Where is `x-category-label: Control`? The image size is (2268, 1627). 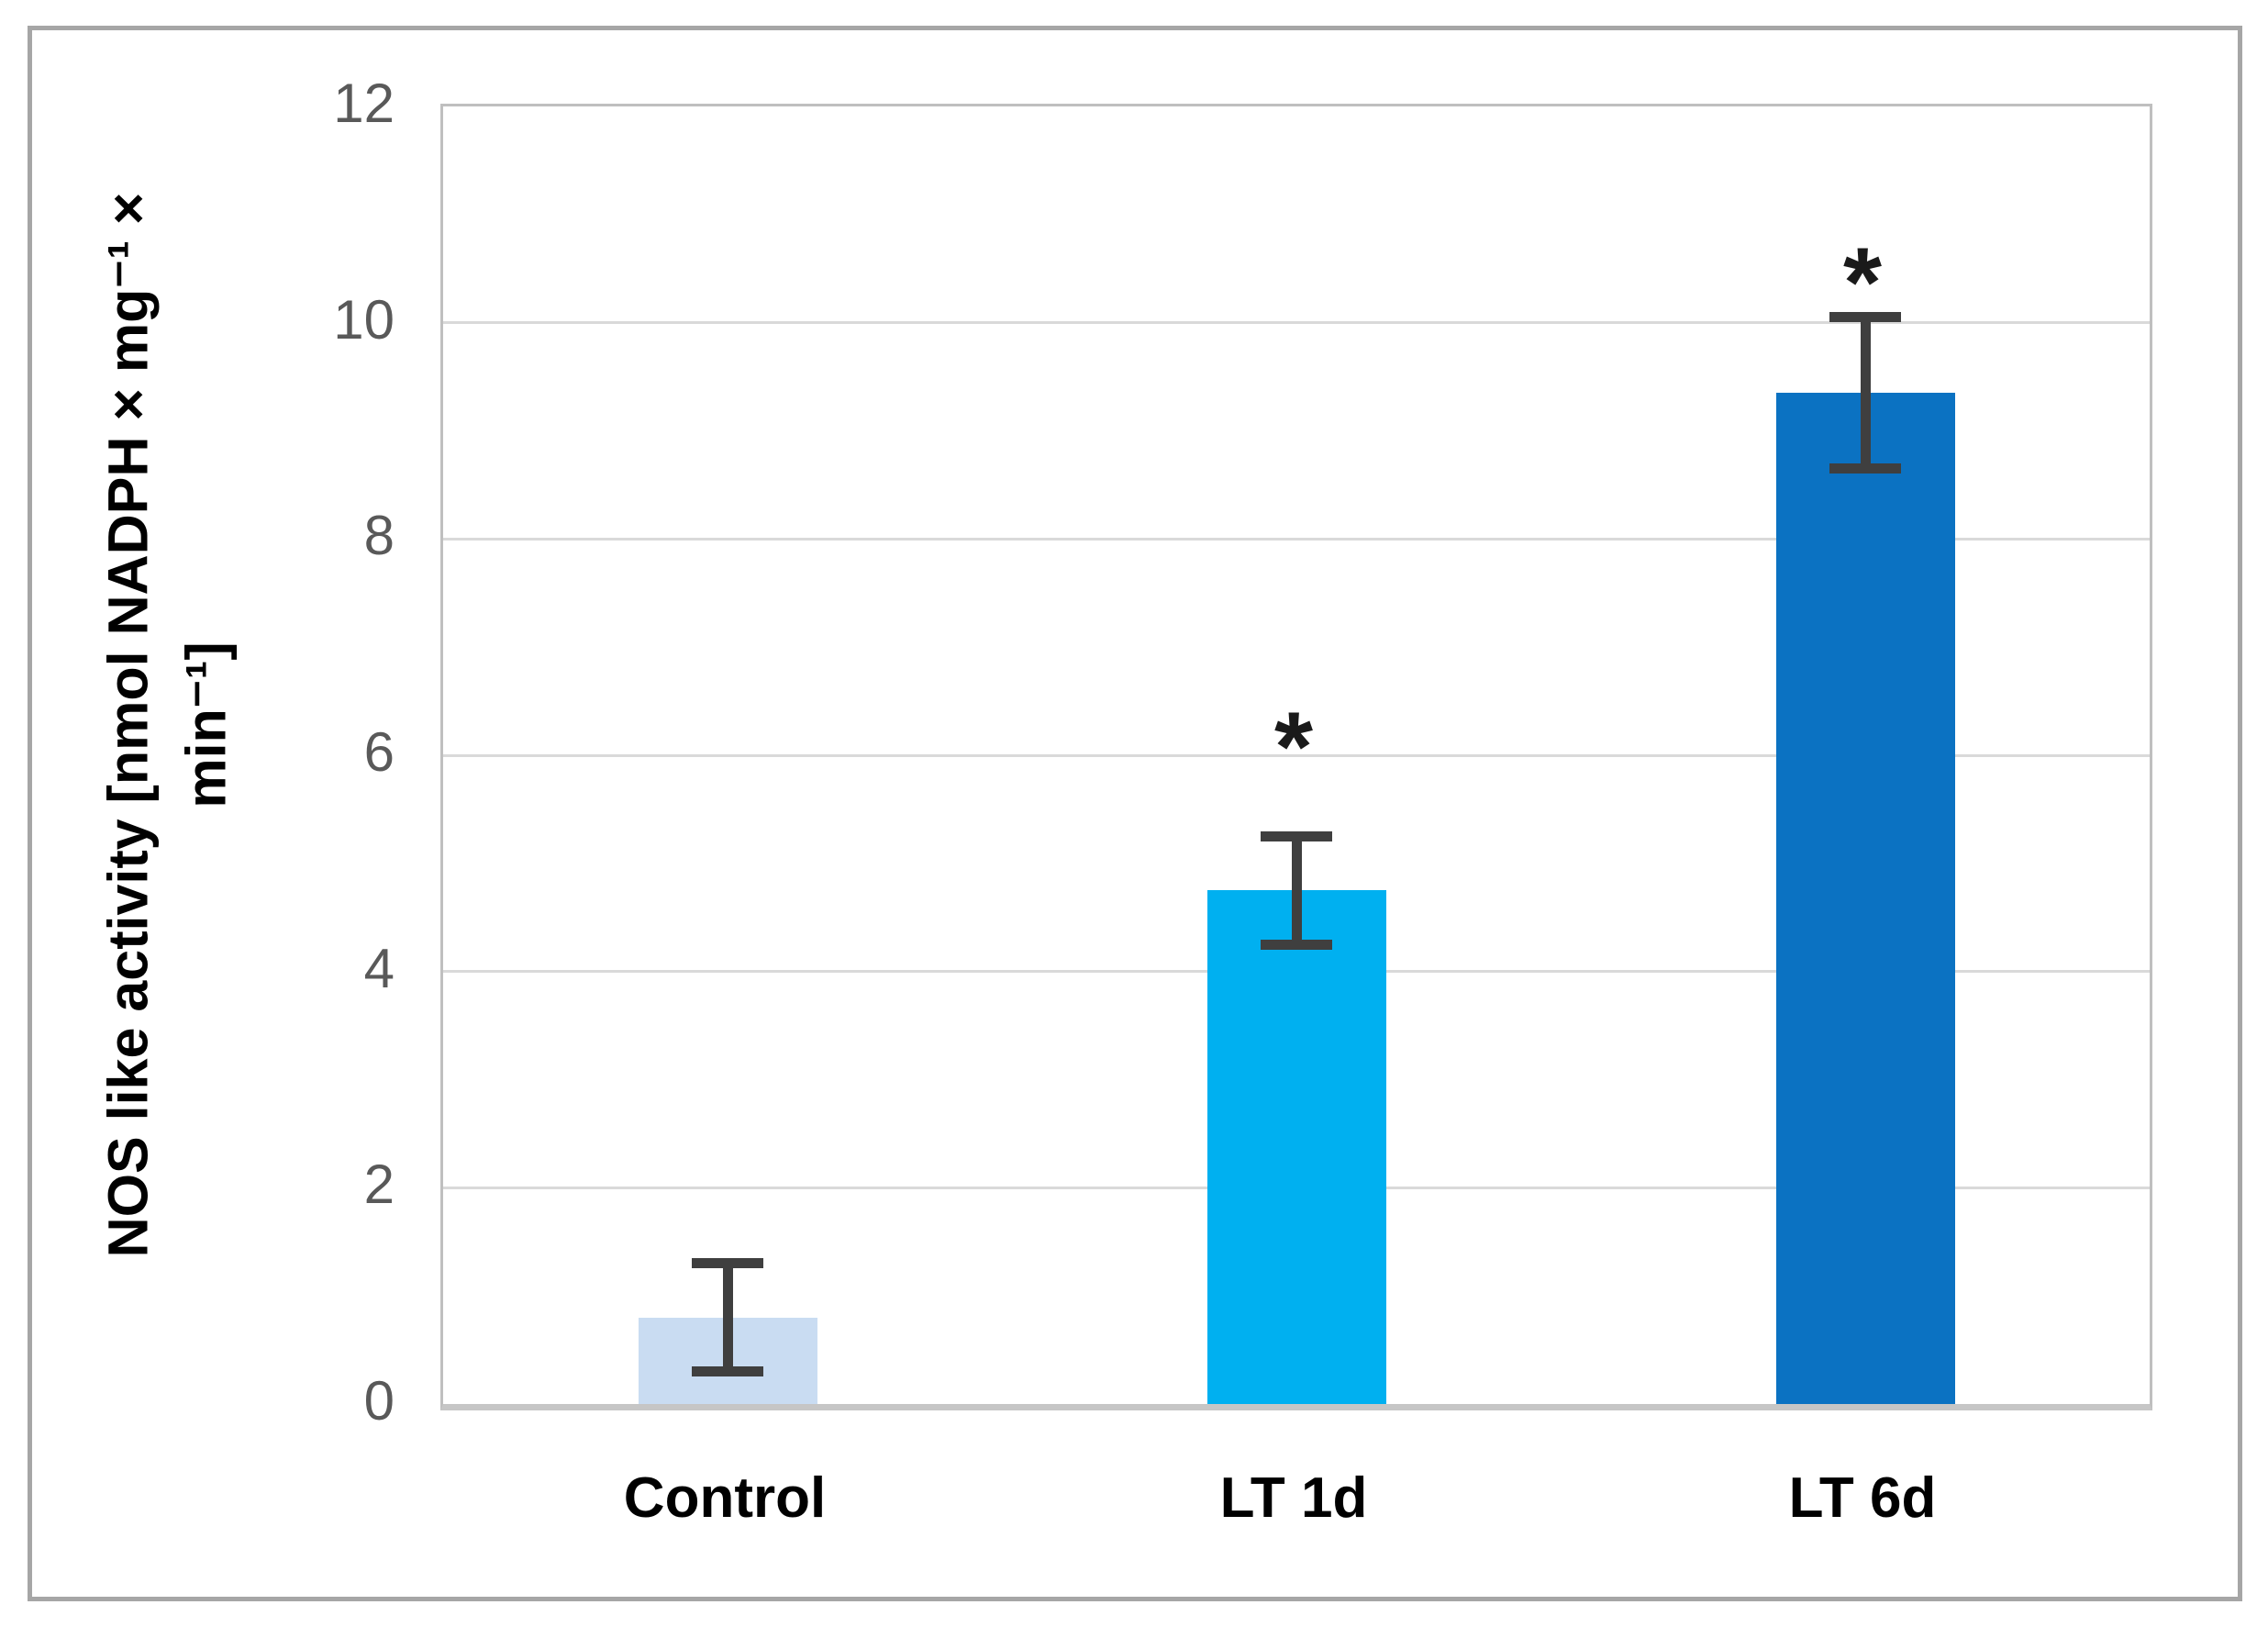 x-category-label: Control is located at coordinates (725, 1498).